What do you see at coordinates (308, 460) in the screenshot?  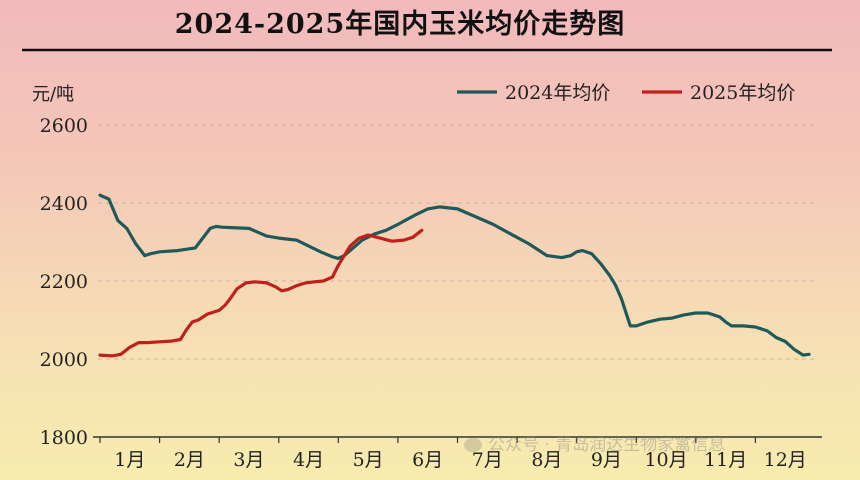 I see `x-tick-label: 4月` at bounding box center [308, 460].